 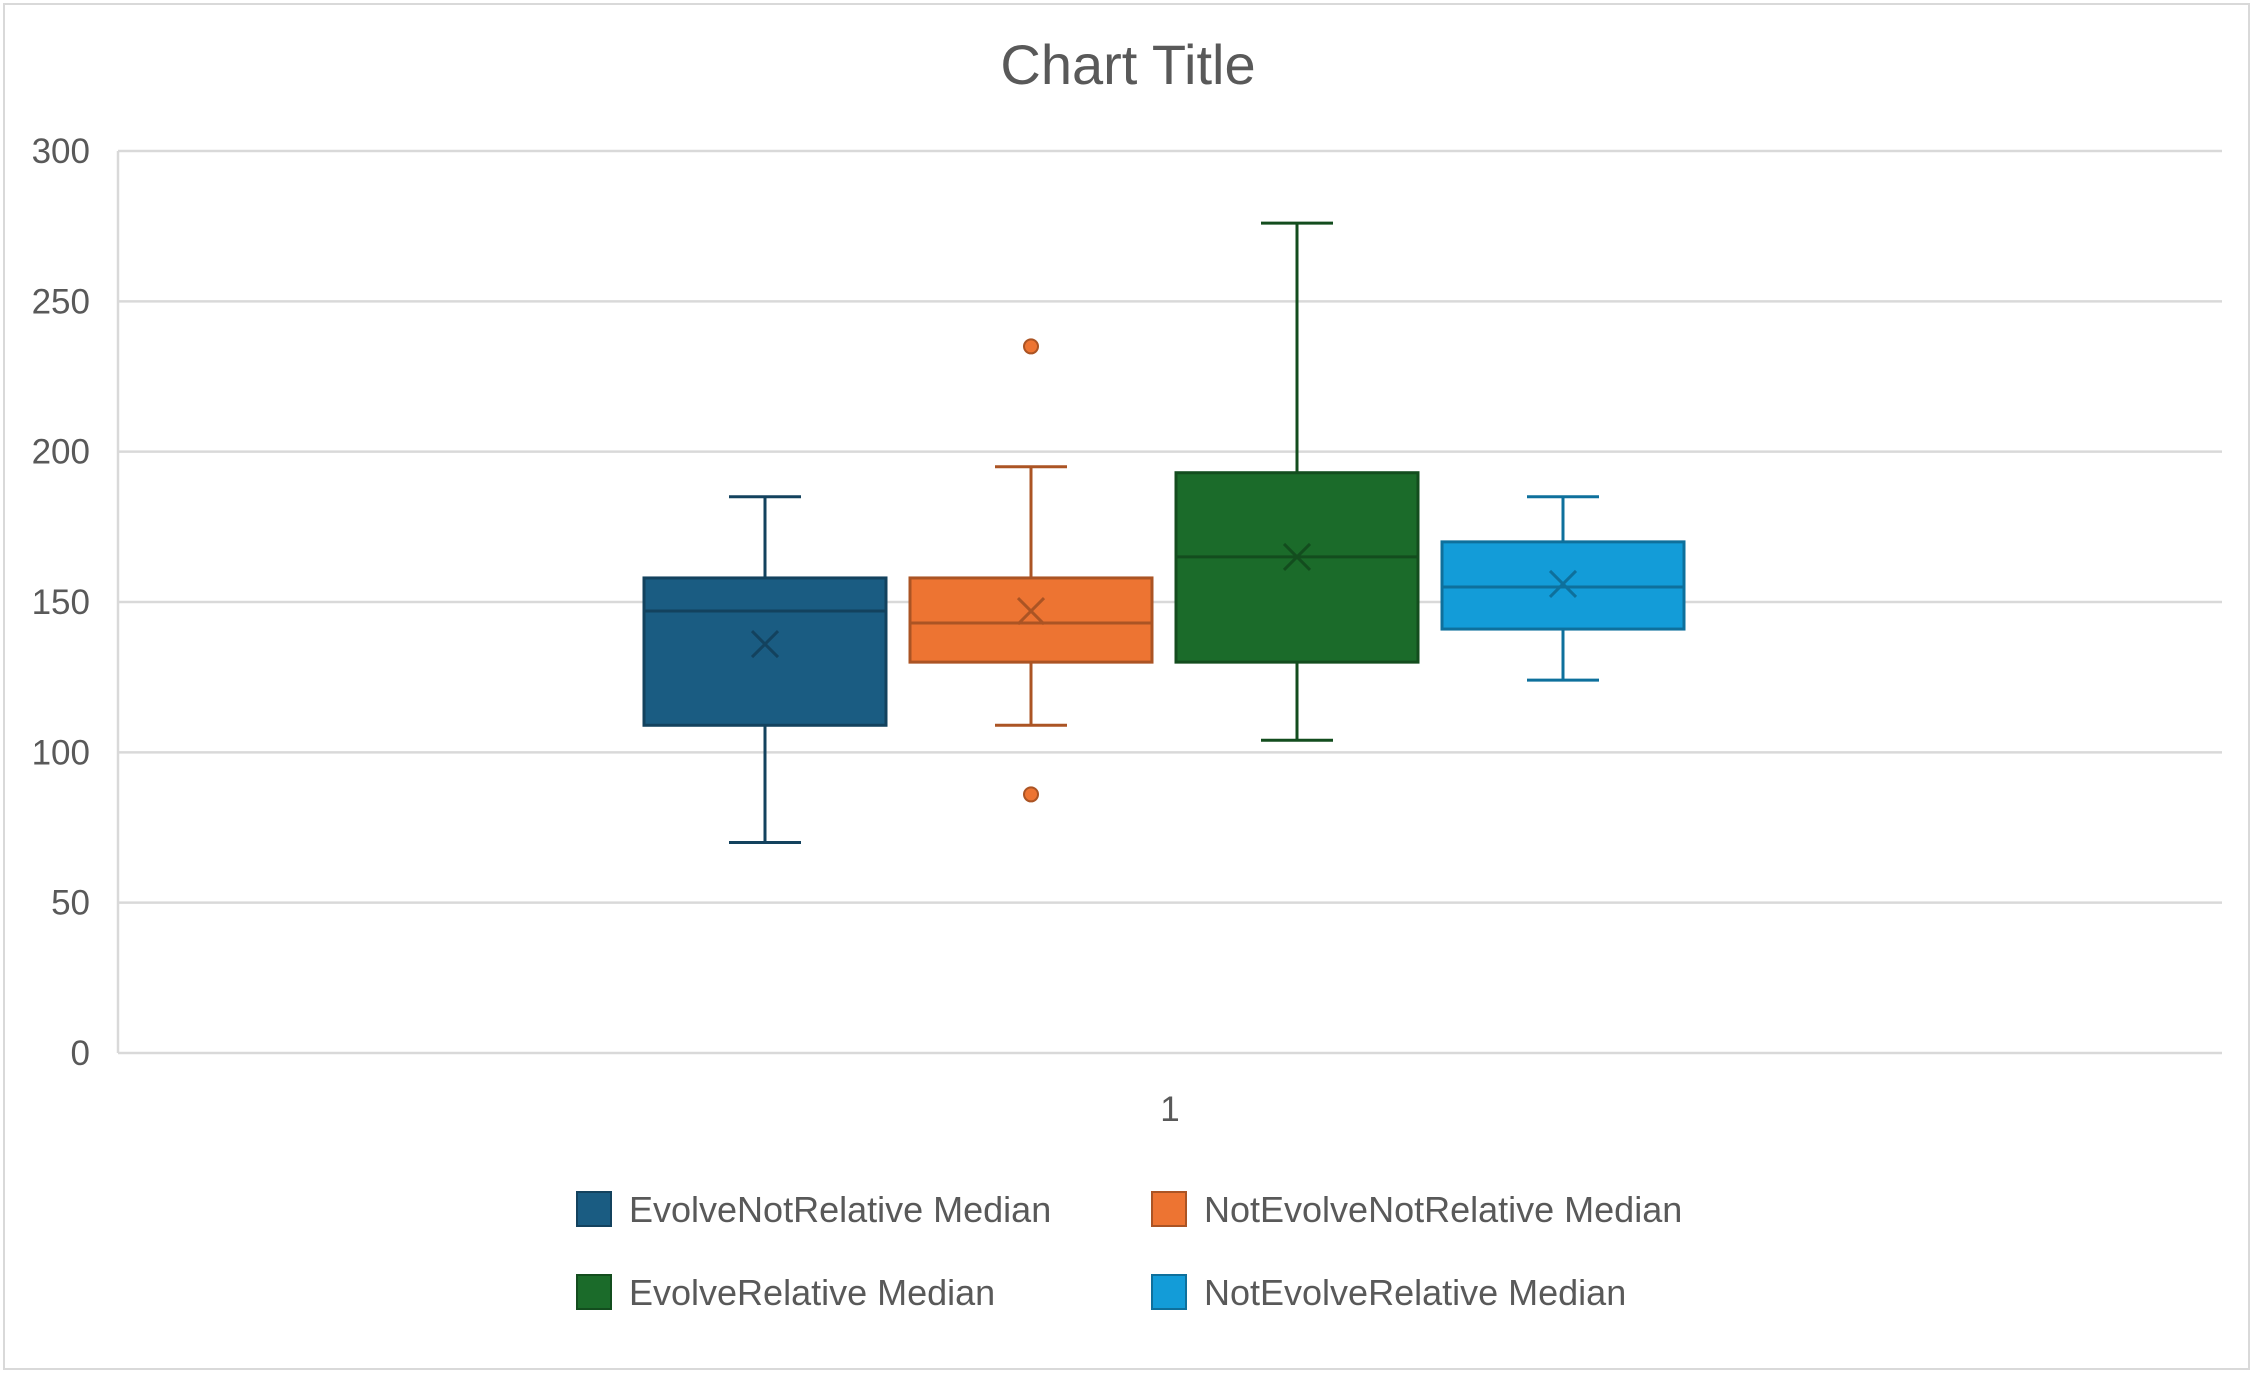 I want to click on y-axis-tick-labels: 0 50 100 150 200 250 300, so click(x=61, y=602).